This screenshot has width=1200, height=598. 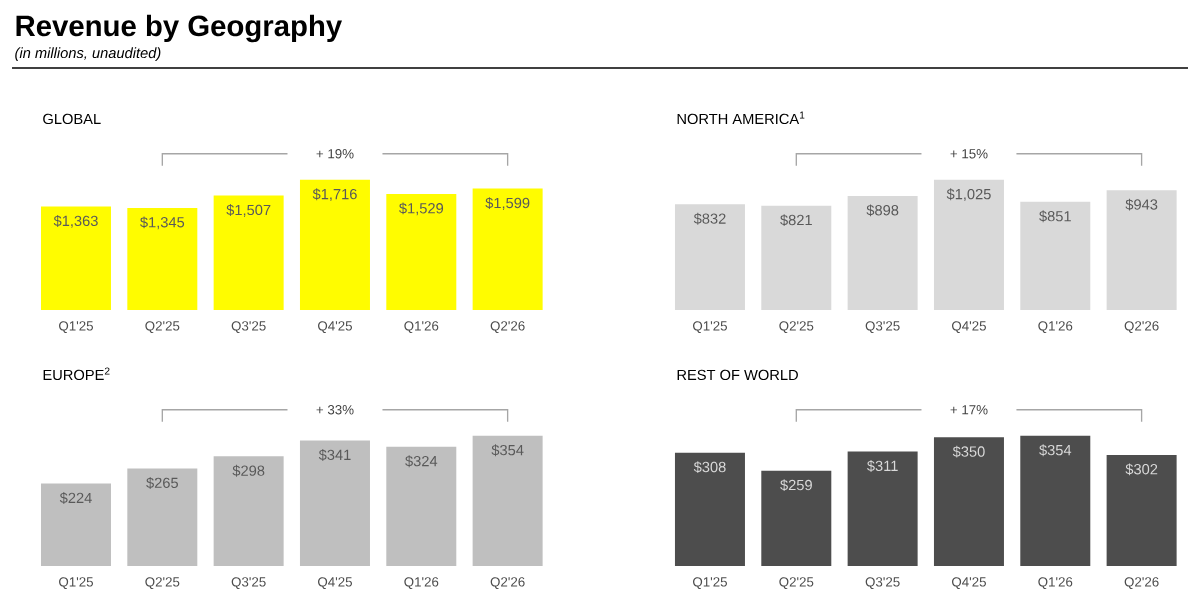 I want to click on text: Revenue by Geography, so click(x=179, y=28).